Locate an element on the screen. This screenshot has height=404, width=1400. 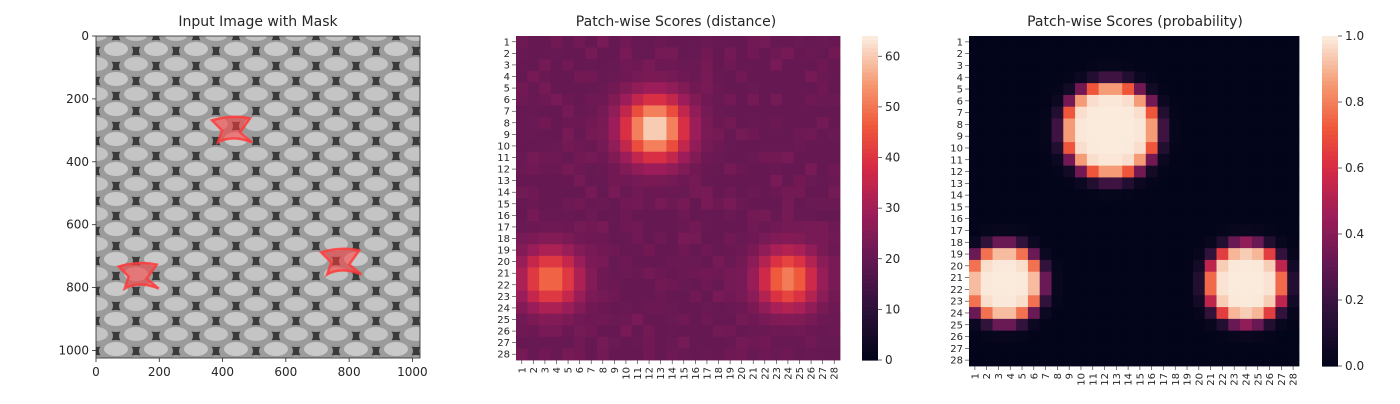
mask-region is located at coordinates (231, 130).